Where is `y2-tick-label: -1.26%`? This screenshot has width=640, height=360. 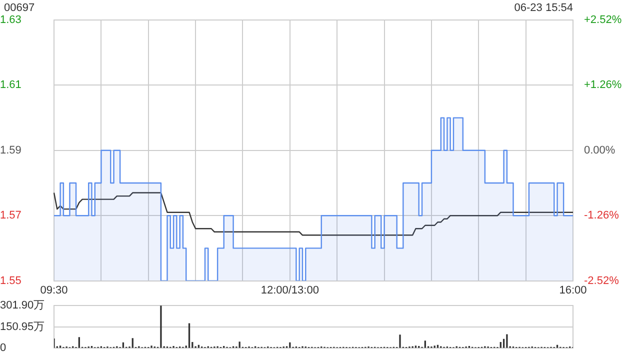 y2-tick-label: -1.26% is located at coordinates (602, 216).